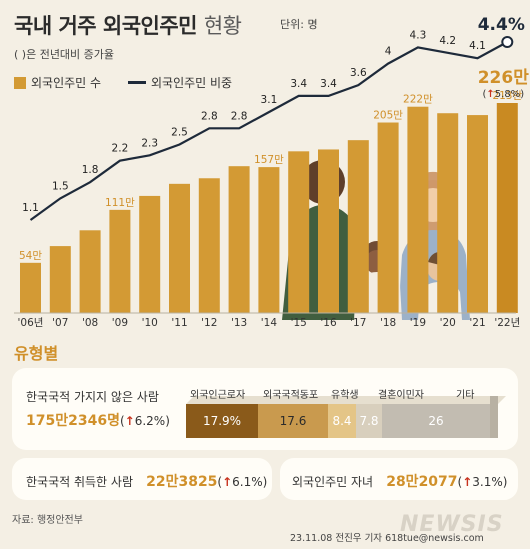 The height and width of the screenshot is (549, 530). What do you see at coordinates (222, 421) in the screenshot?
I see `segment-0: 17.9%` at bounding box center [222, 421].